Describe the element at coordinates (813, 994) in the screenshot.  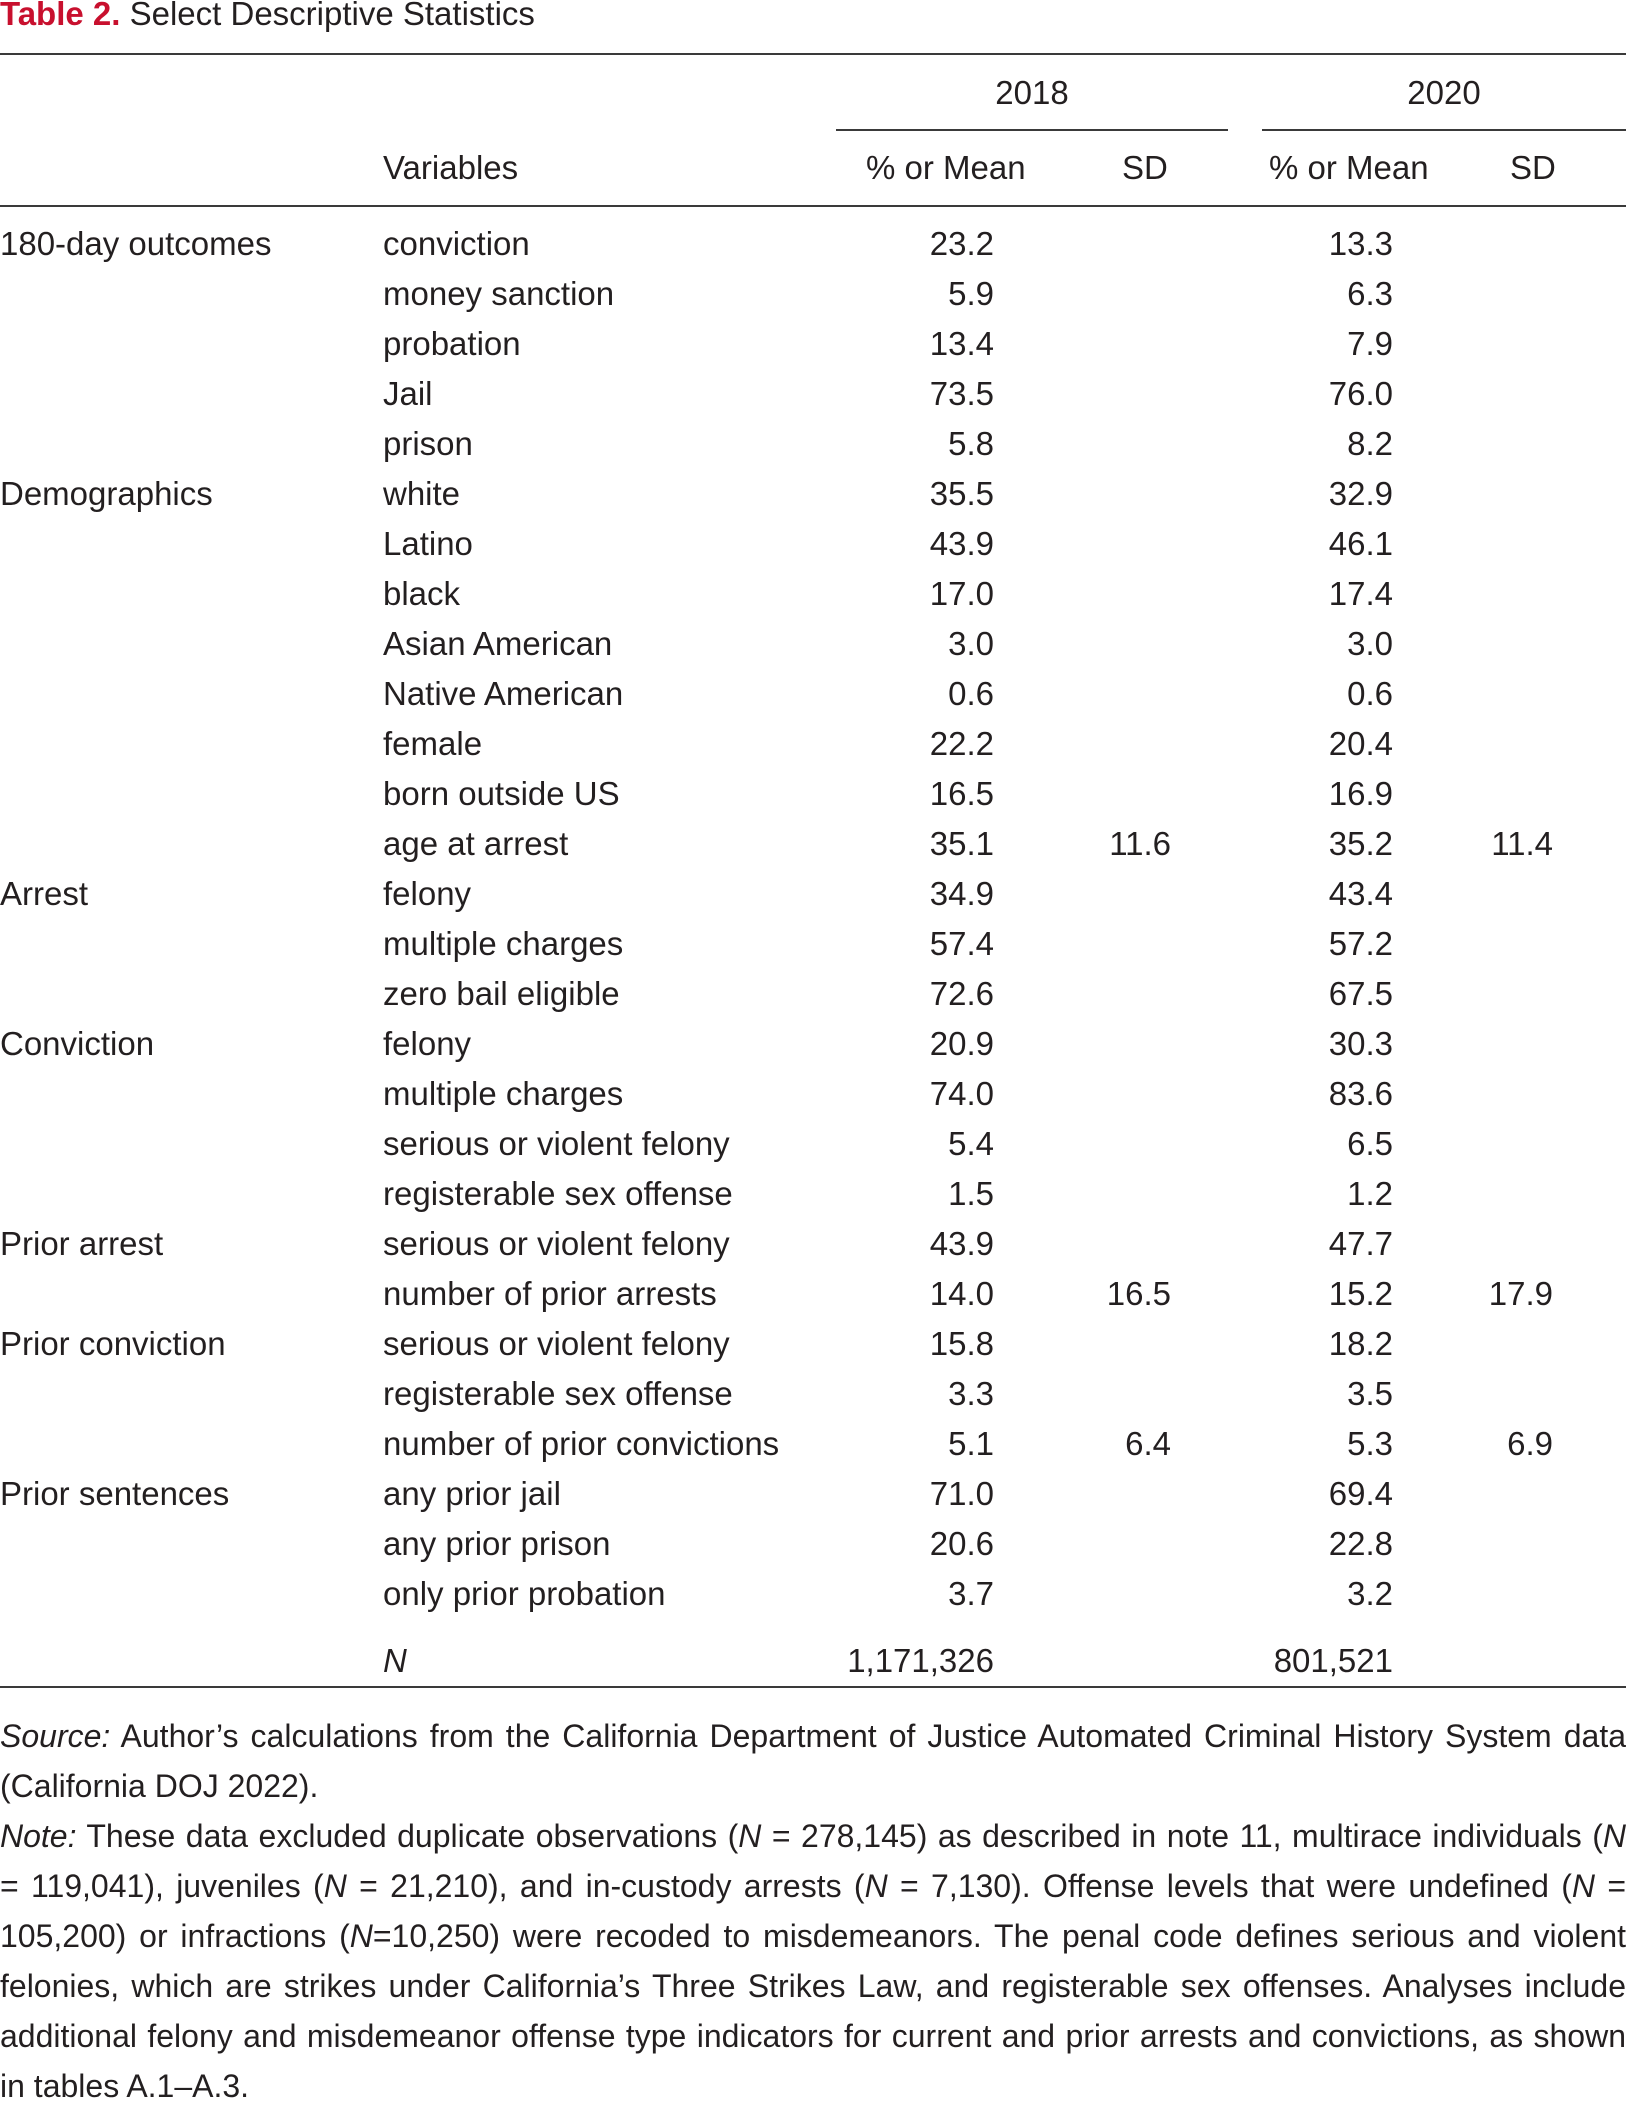
I see `table-row: zero bail eligible 72.6 67.5` at that location.